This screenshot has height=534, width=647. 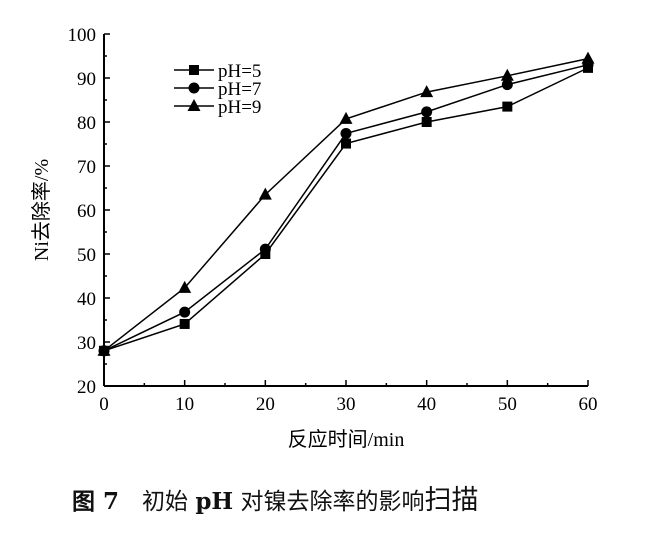 What do you see at coordinates (507, 404) in the screenshot?
I see `x-tick-label: 50` at bounding box center [507, 404].